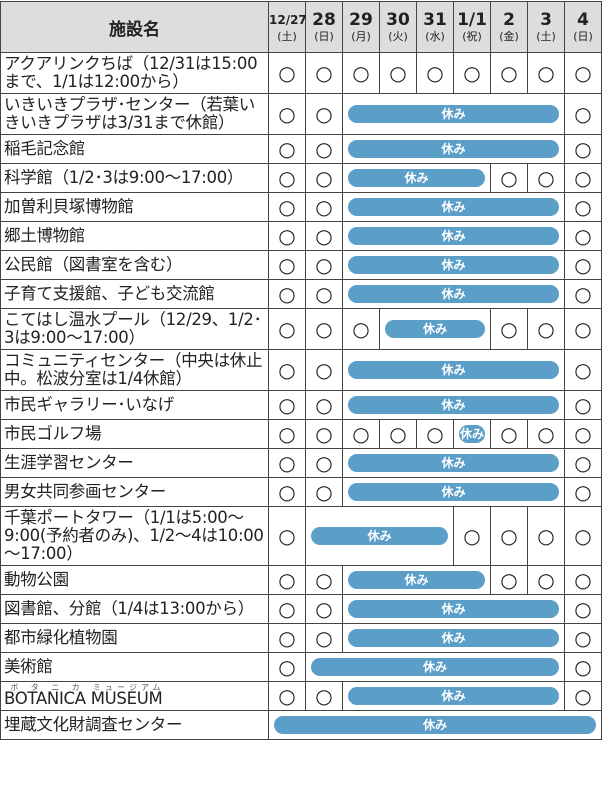 Image resolution: width=602 pixels, height=788 pixels. I want to click on day-weekday: (日), so click(583, 36).